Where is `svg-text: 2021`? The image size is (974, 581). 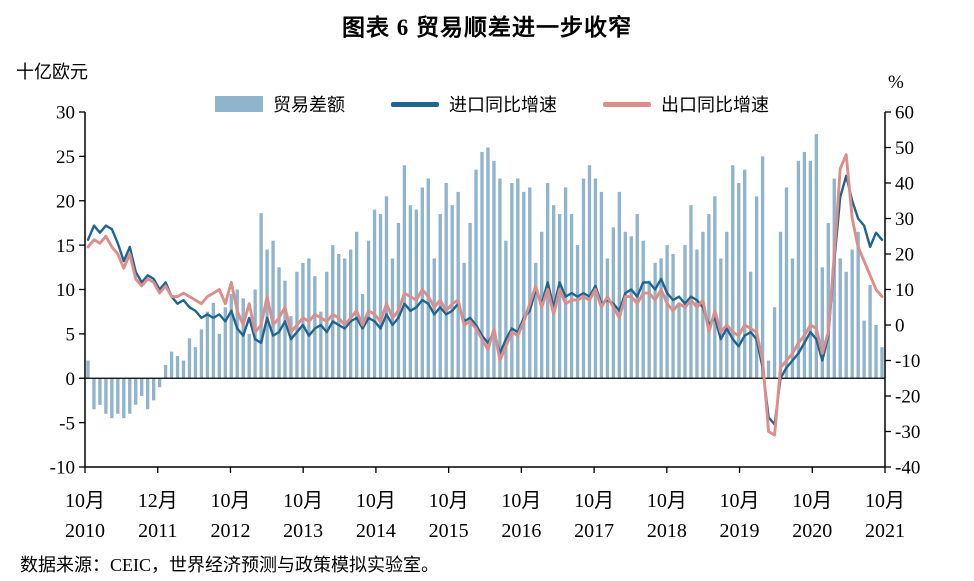
svg-text: 2021 is located at coordinates (885, 531).